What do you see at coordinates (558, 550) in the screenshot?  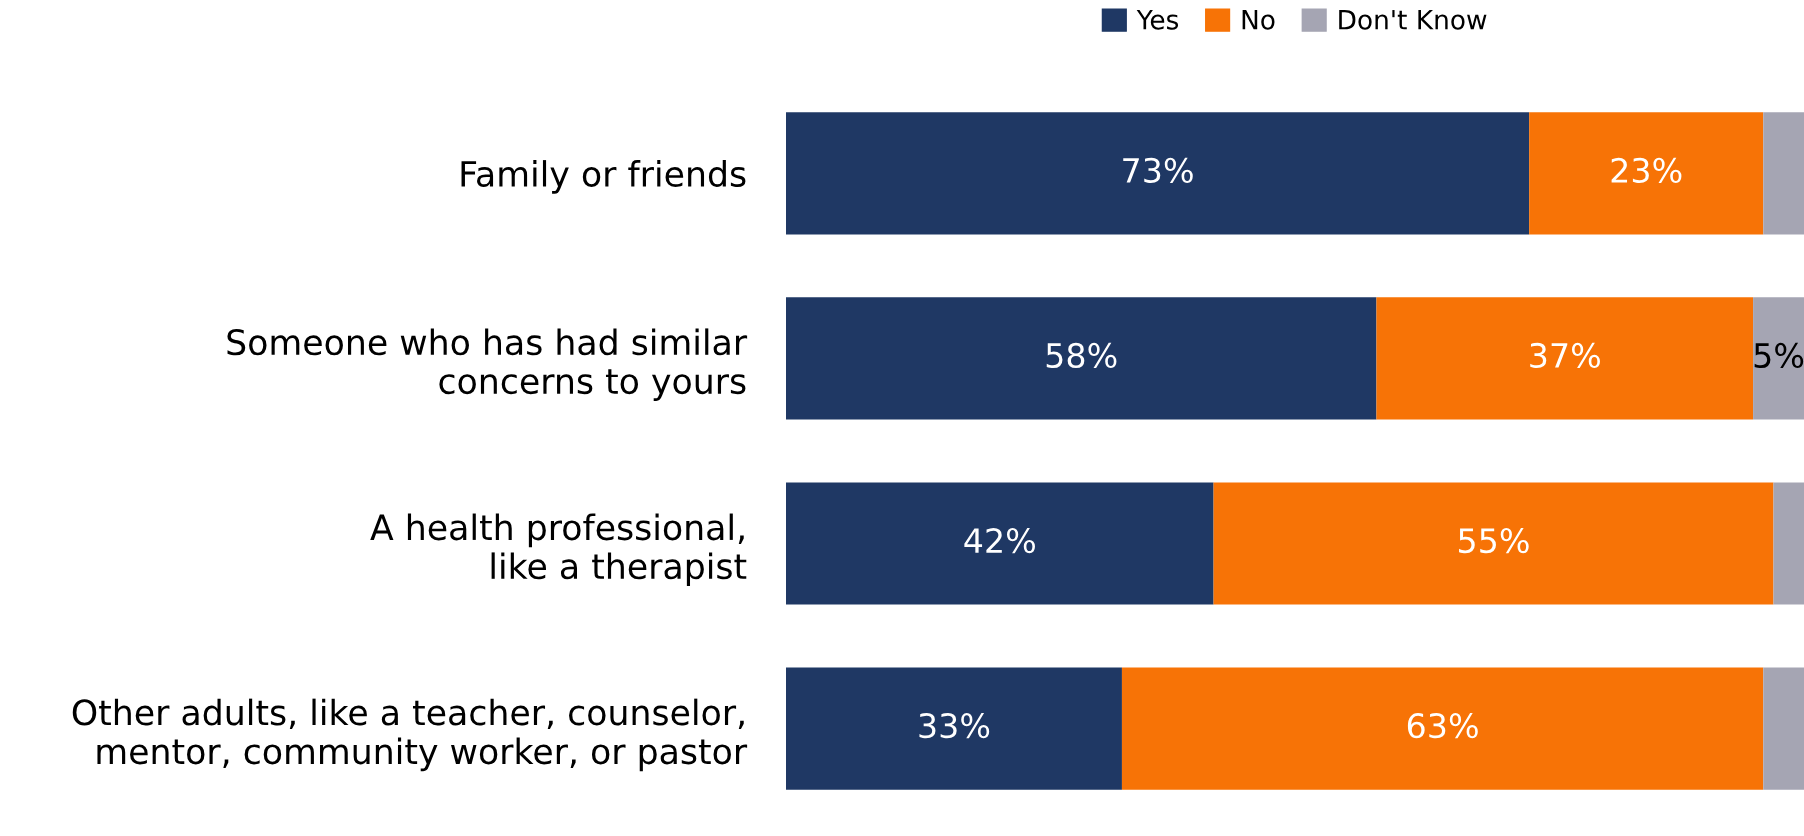 I see `y-tick-label: A health professional, like a therapist` at bounding box center [558, 550].